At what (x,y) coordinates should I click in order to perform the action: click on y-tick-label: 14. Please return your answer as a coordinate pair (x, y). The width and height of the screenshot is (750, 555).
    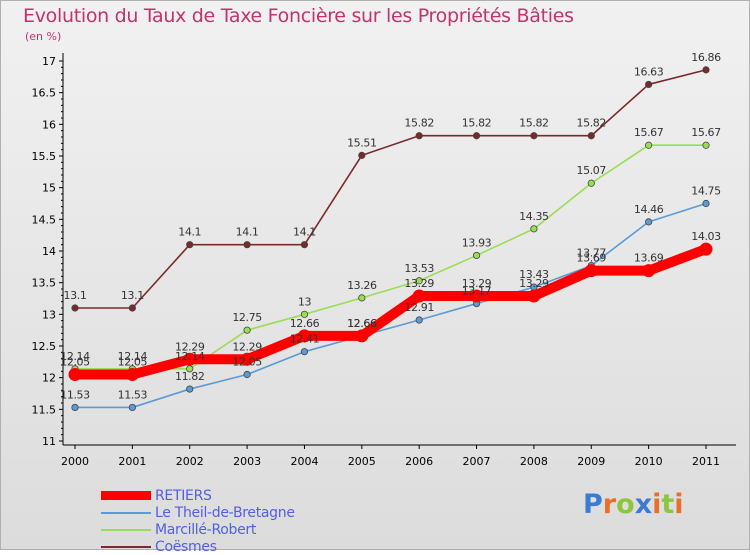
    Looking at the image, I should click on (49, 251).